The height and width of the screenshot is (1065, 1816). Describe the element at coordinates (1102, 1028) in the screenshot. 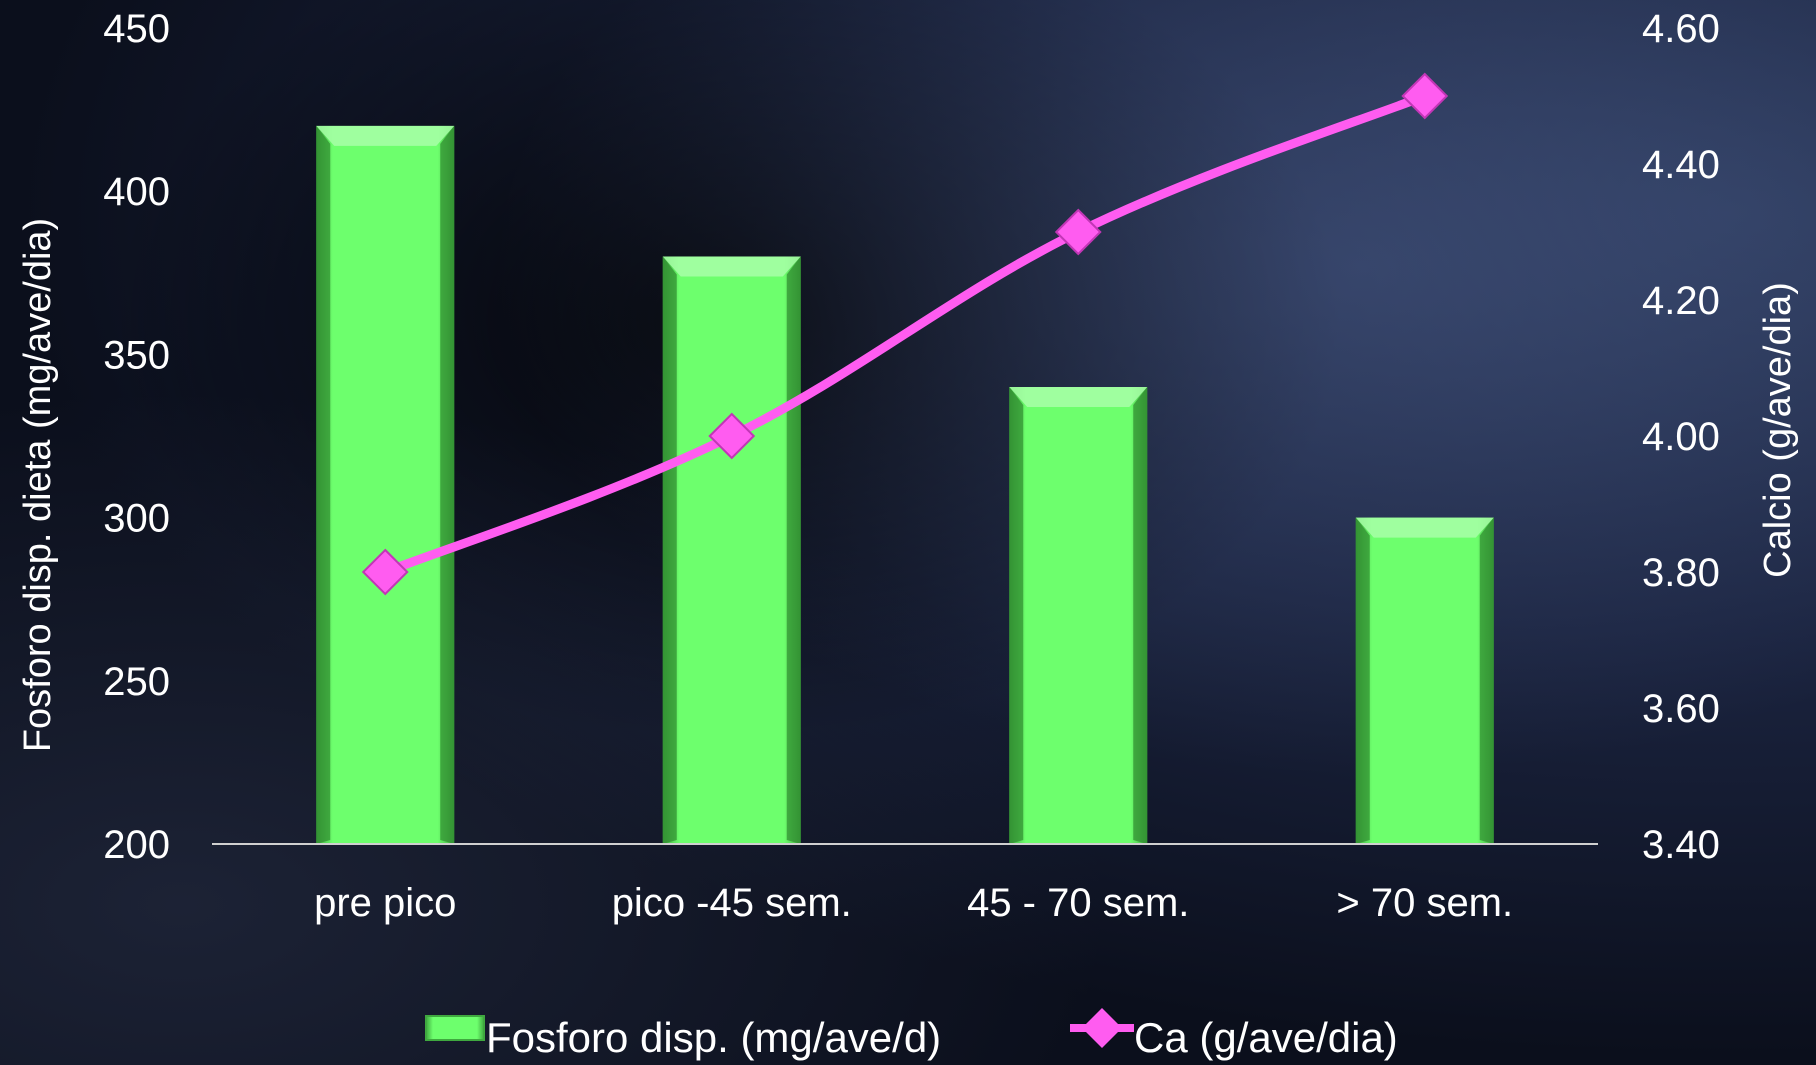

I see `legend-line-swatch` at that location.